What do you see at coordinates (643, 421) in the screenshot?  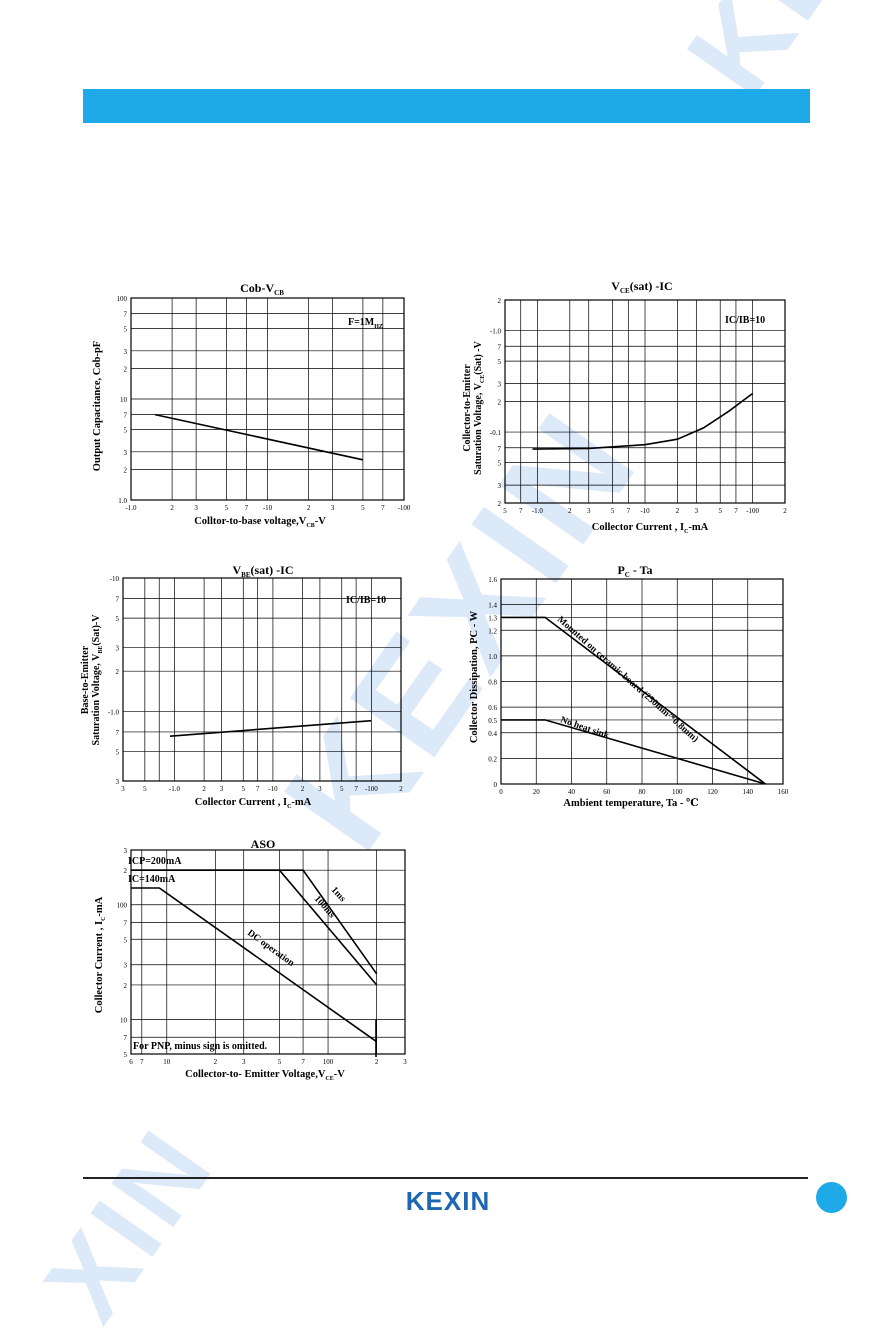 I see `vce-sat-curve` at bounding box center [643, 421].